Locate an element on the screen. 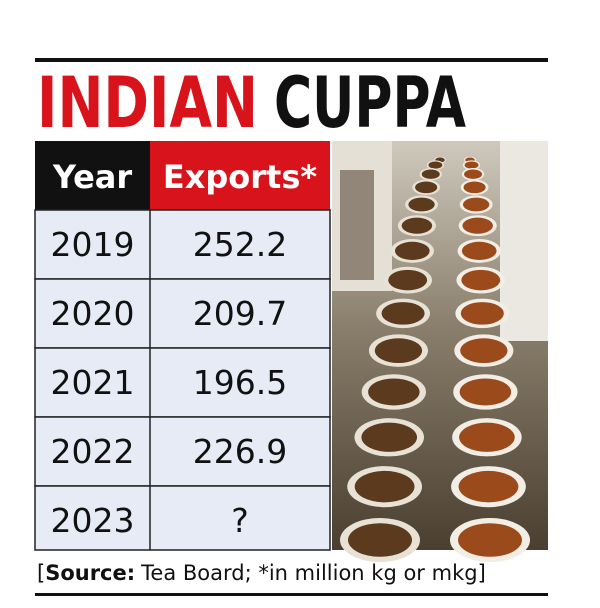 This screenshot has height=608, width=600. table-cell: 2023 is located at coordinates (93, 520).